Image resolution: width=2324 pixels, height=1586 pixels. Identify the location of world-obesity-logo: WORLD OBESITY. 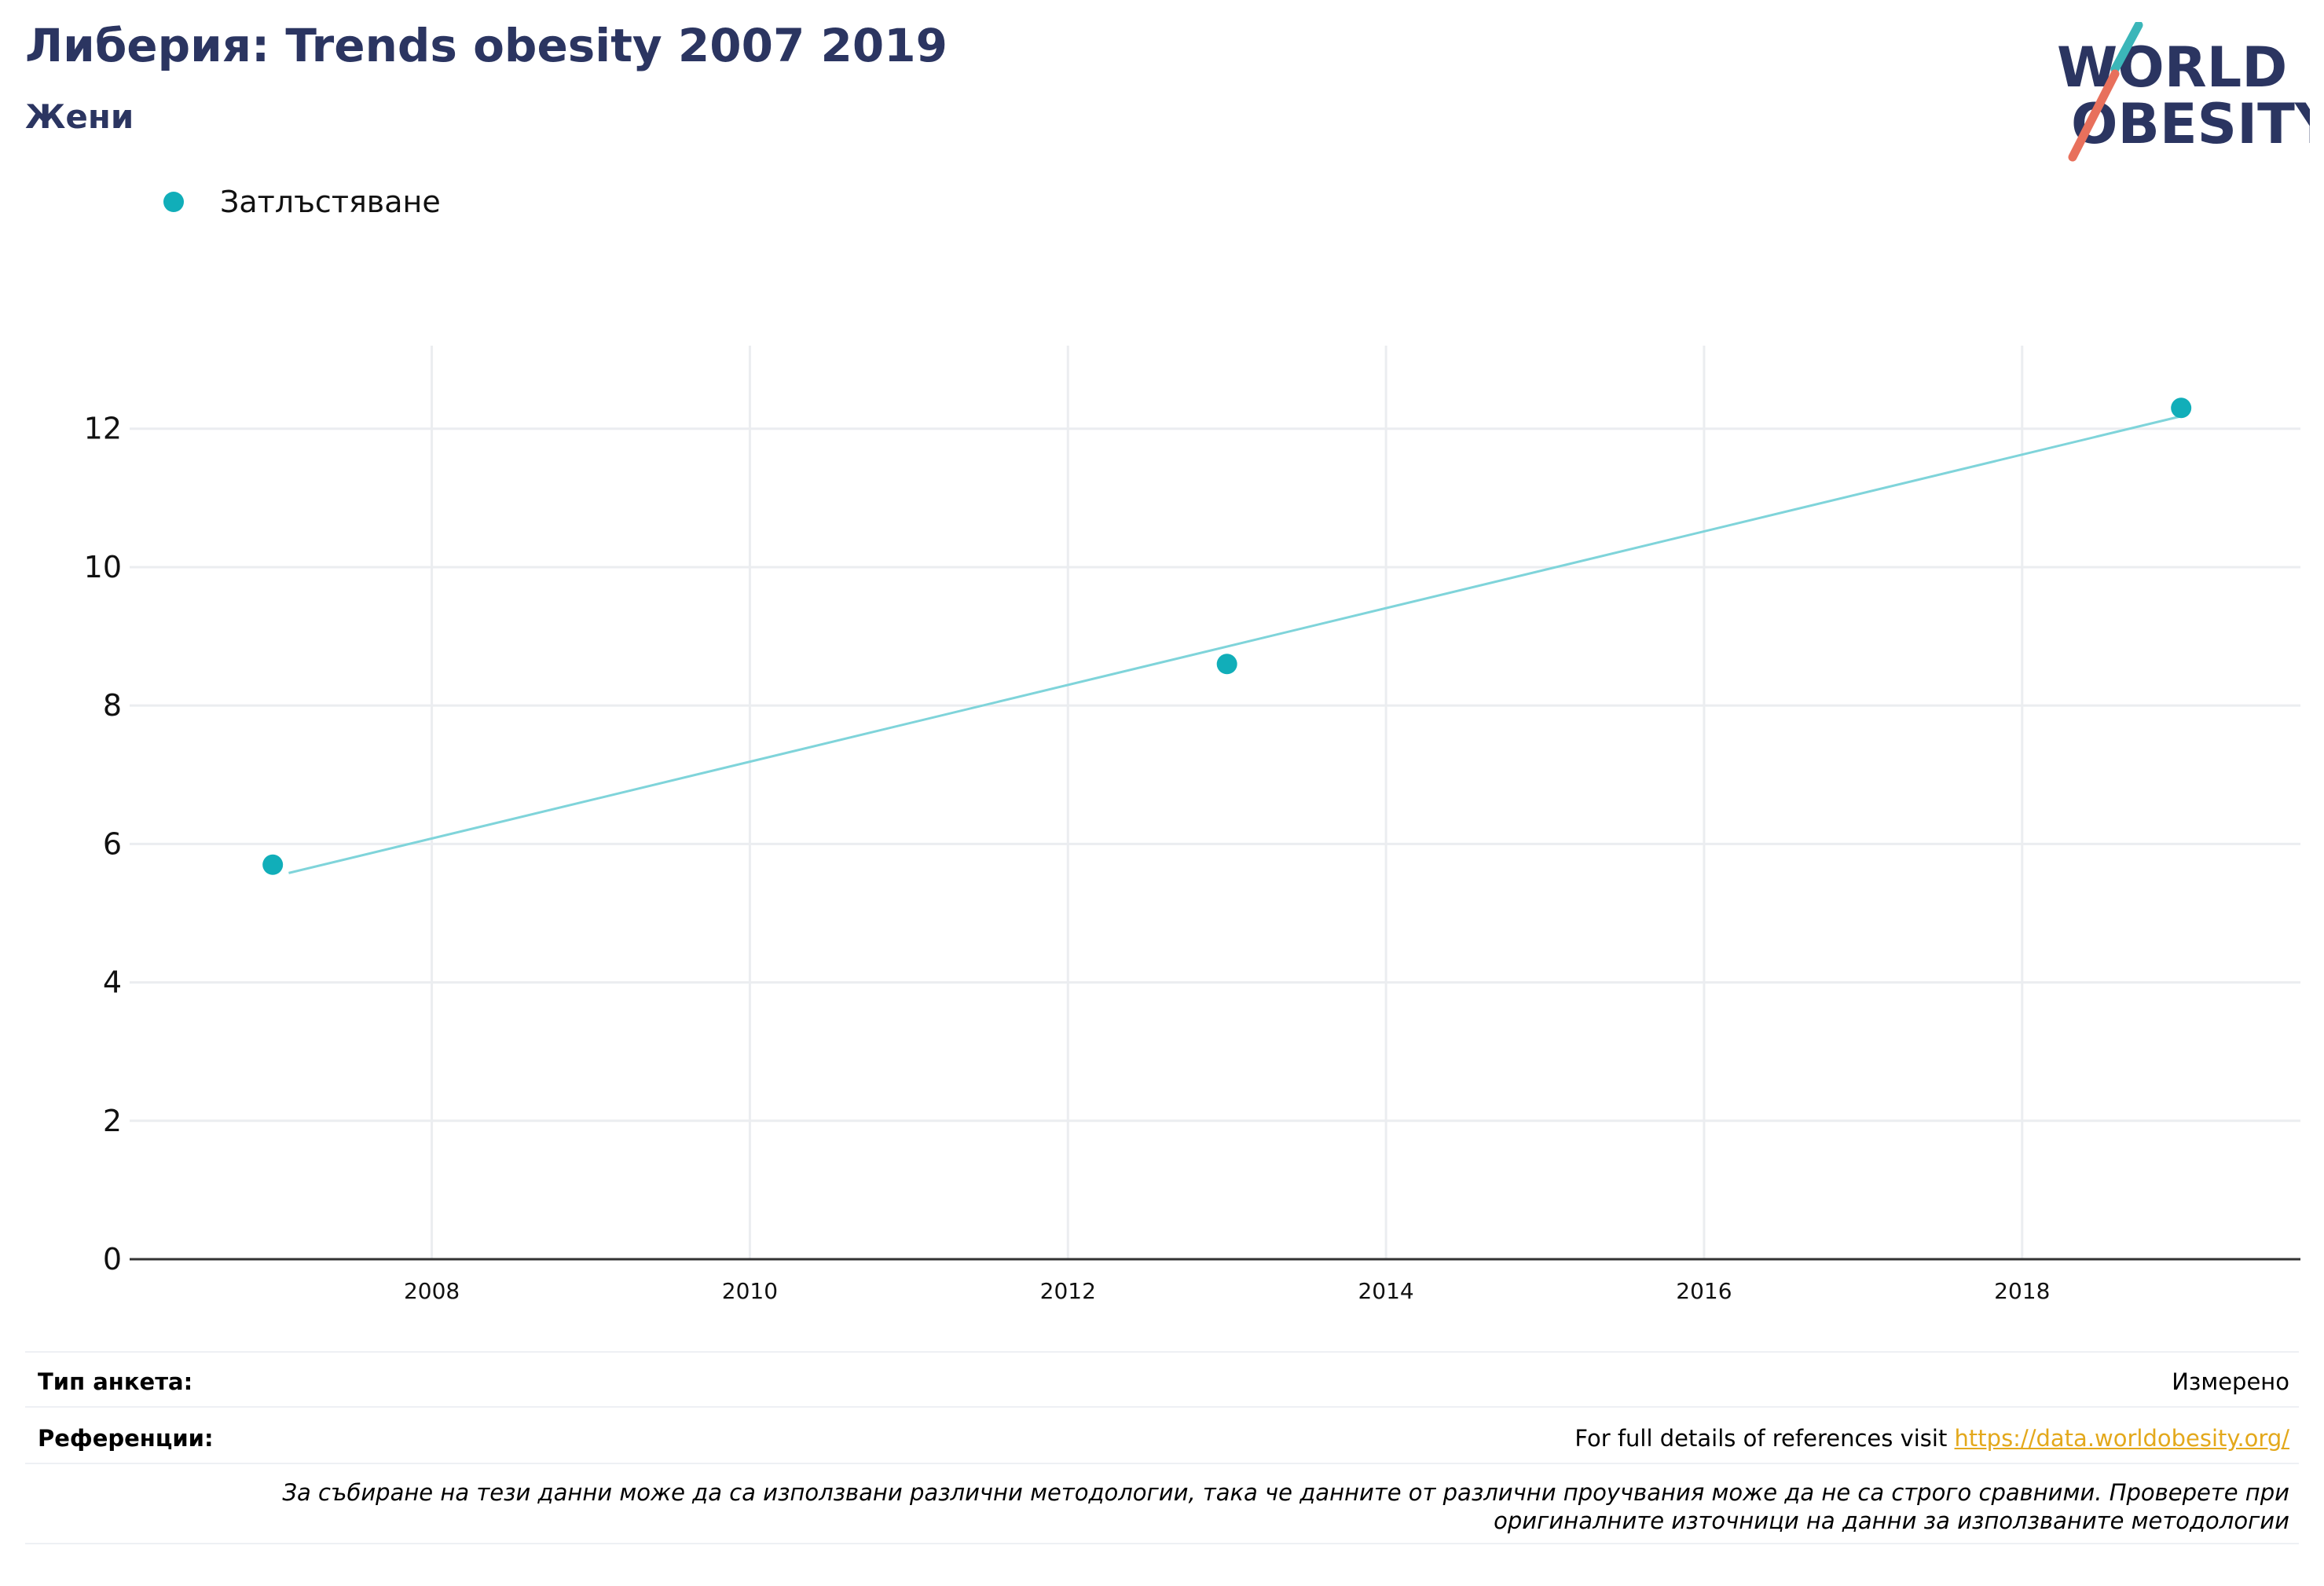
(2183, 92).